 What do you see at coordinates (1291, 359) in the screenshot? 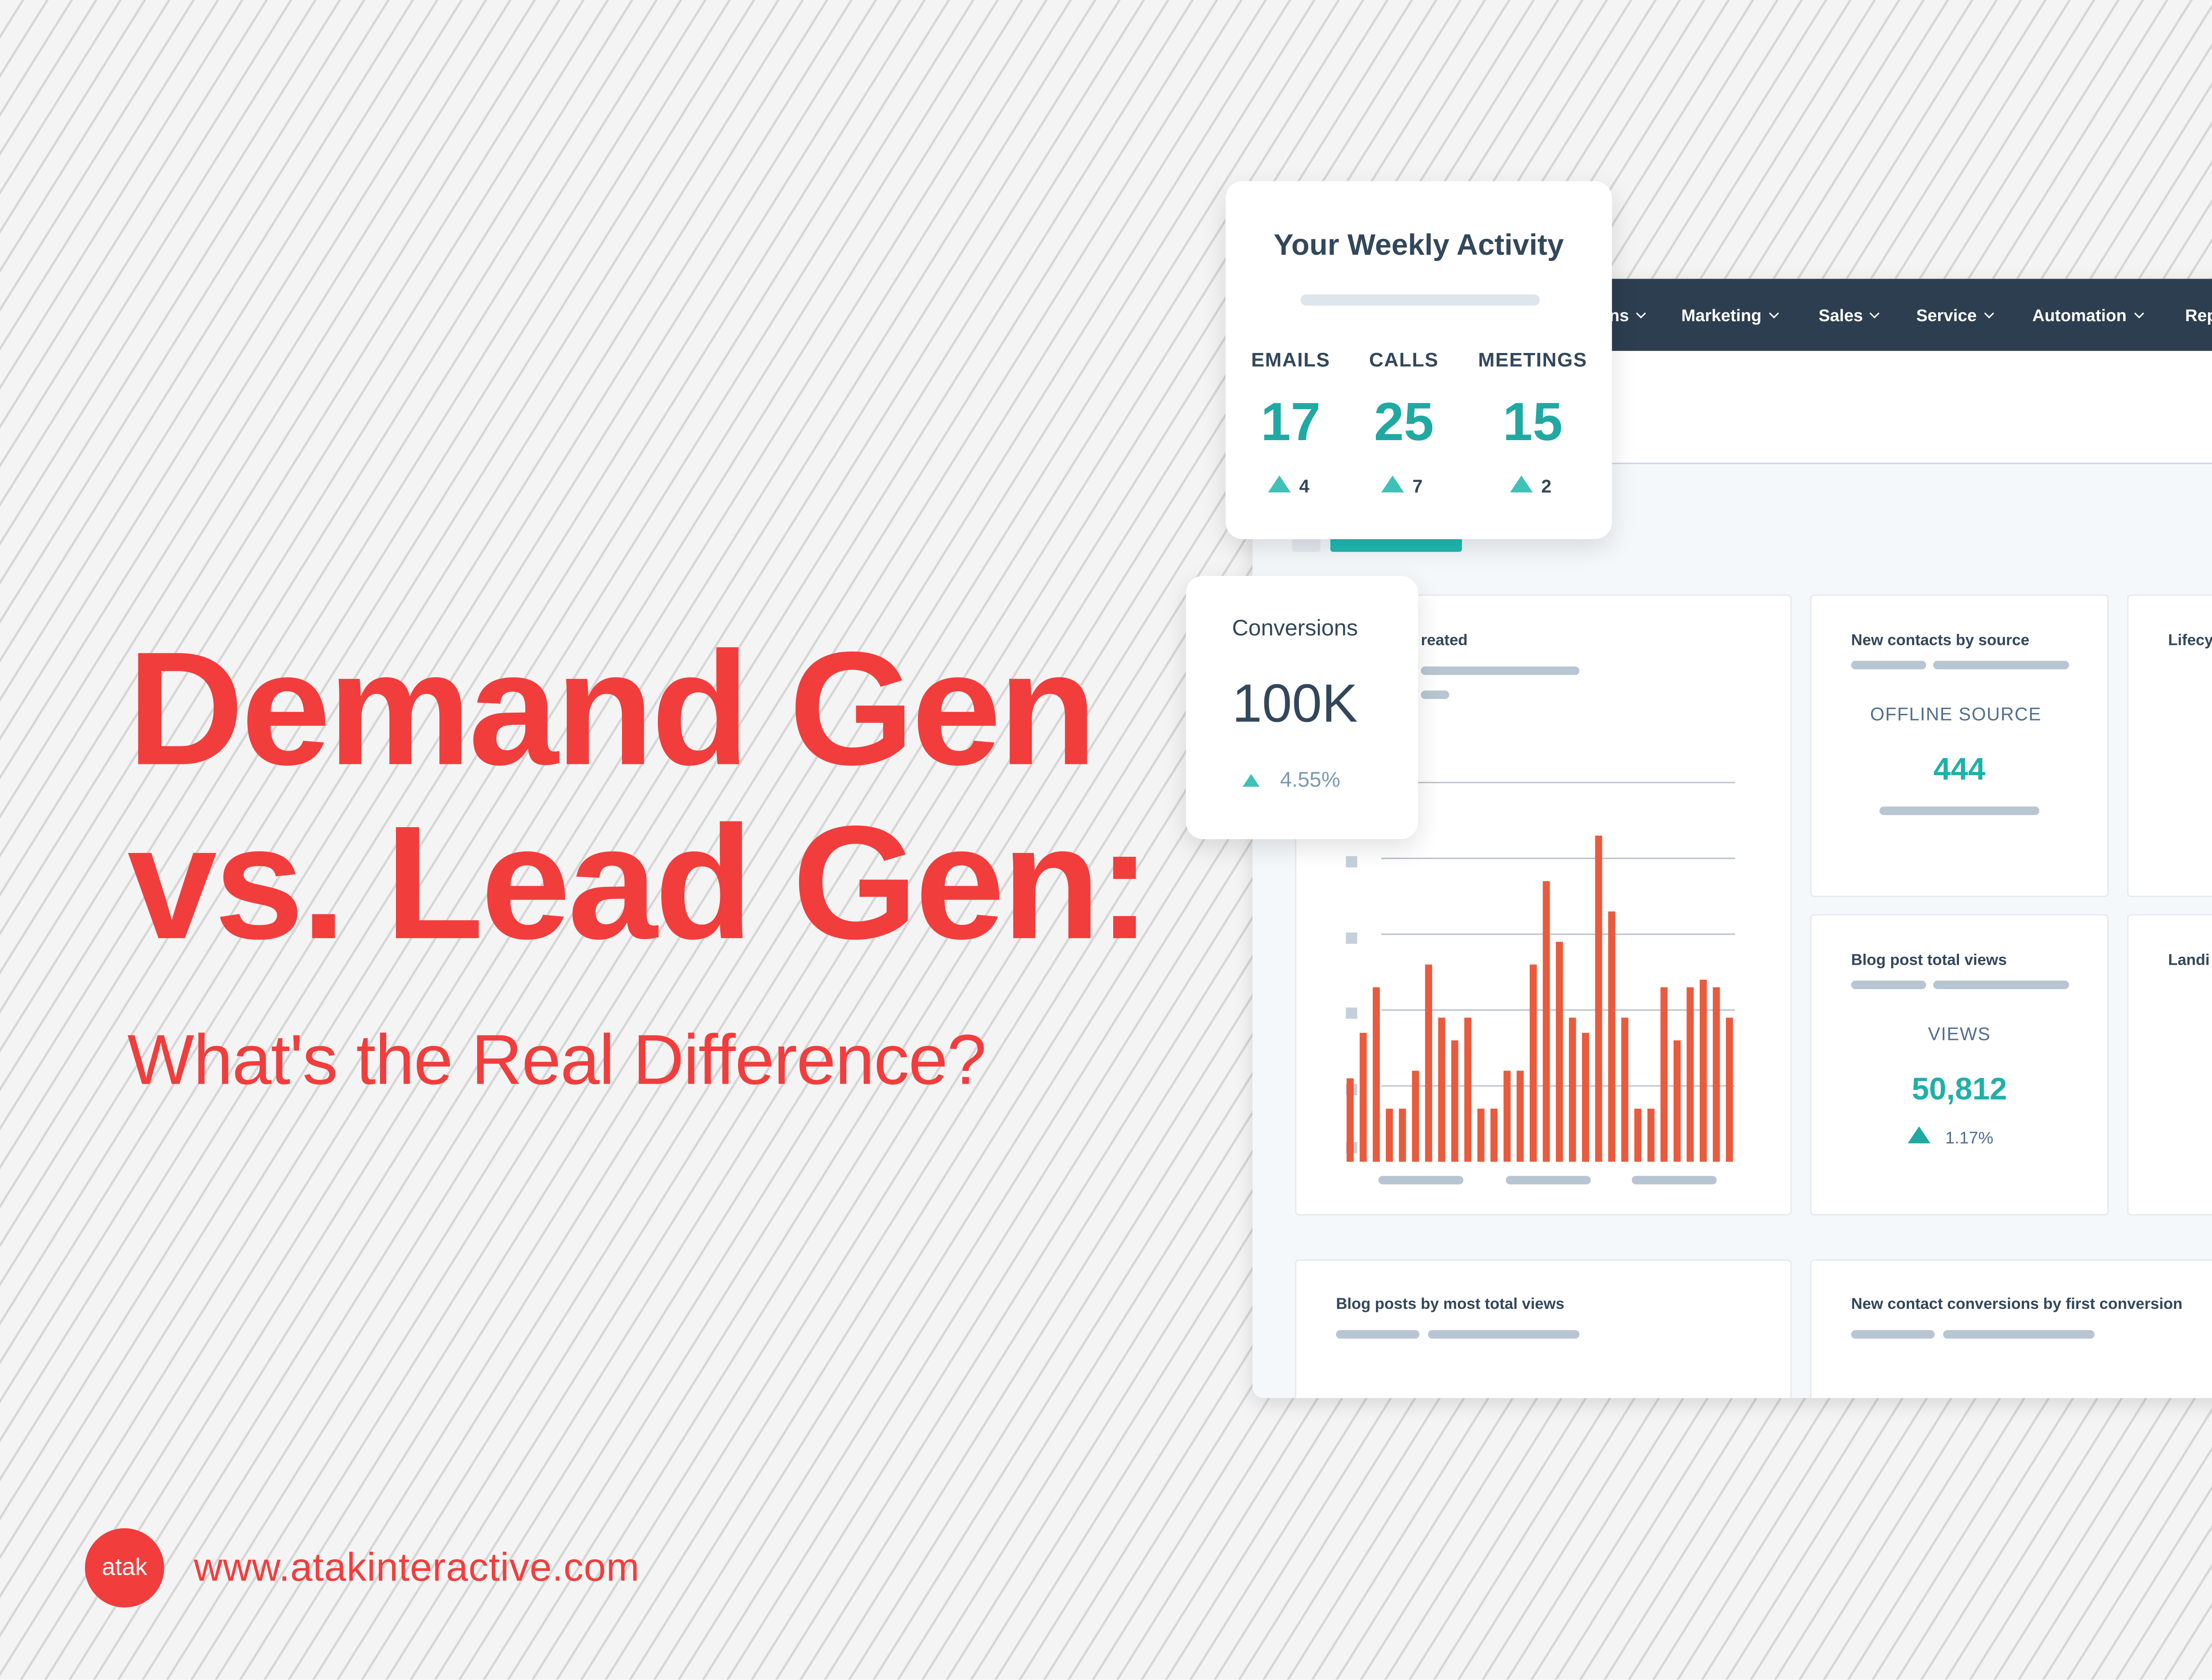
I see `metric-label: EMAILS` at bounding box center [1291, 359].